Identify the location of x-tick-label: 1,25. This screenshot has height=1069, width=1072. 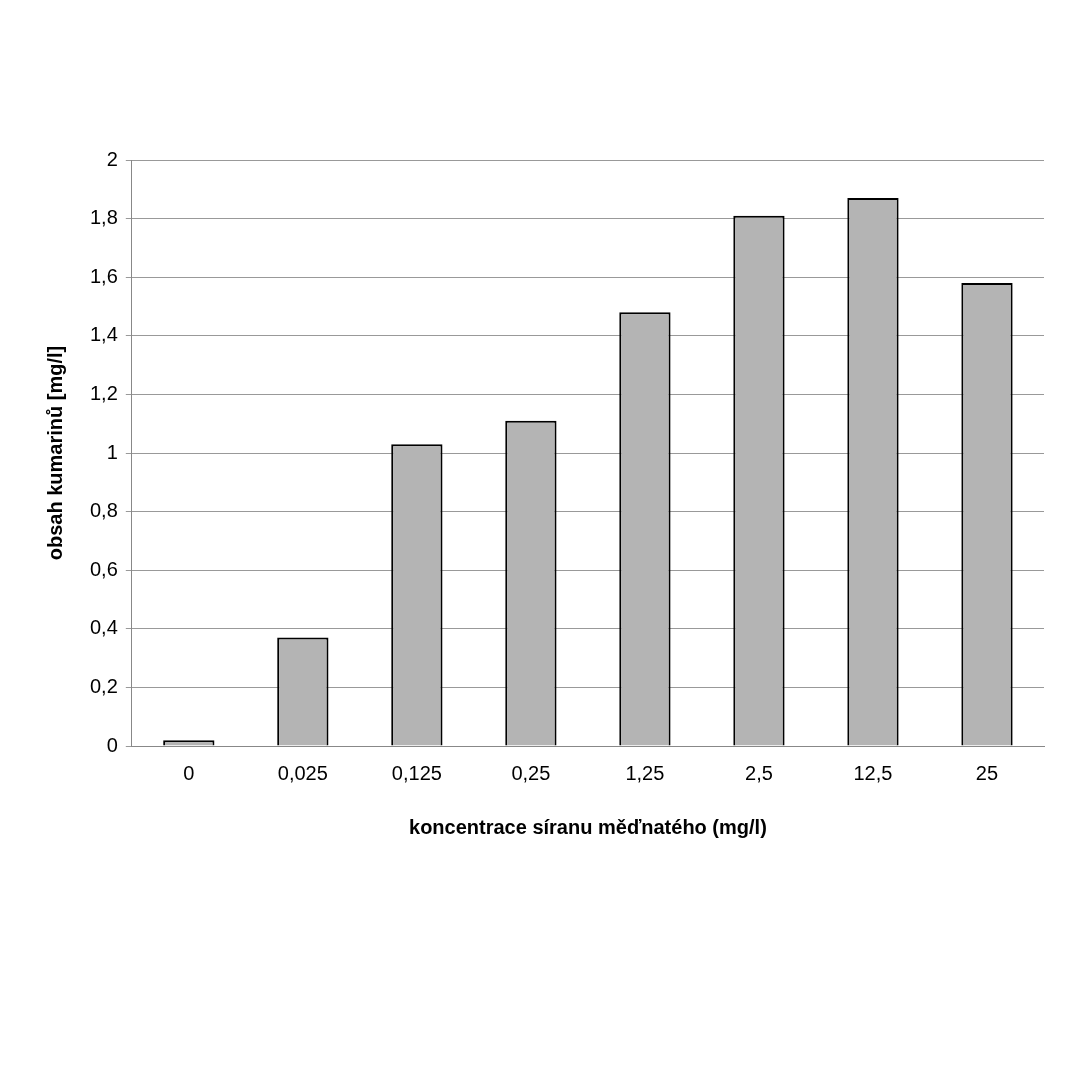
(645, 772).